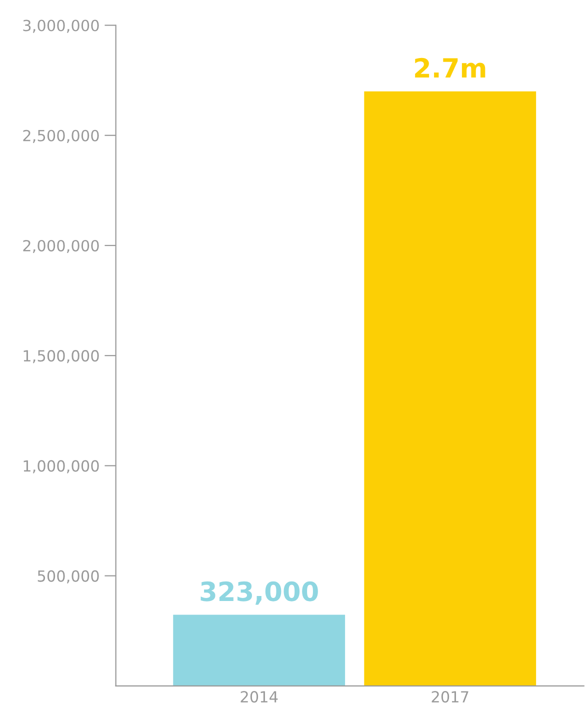 The height and width of the screenshot is (722, 585). What do you see at coordinates (61, 357) in the screenshot?
I see `y-tick-label: 1,500,000` at bounding box center [61, 357].